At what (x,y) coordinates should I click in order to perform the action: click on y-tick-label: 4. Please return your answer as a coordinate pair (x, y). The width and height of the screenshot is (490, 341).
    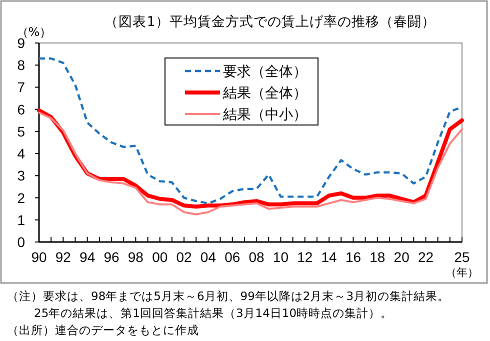
    Looking at the image, I should click on (21, 154).